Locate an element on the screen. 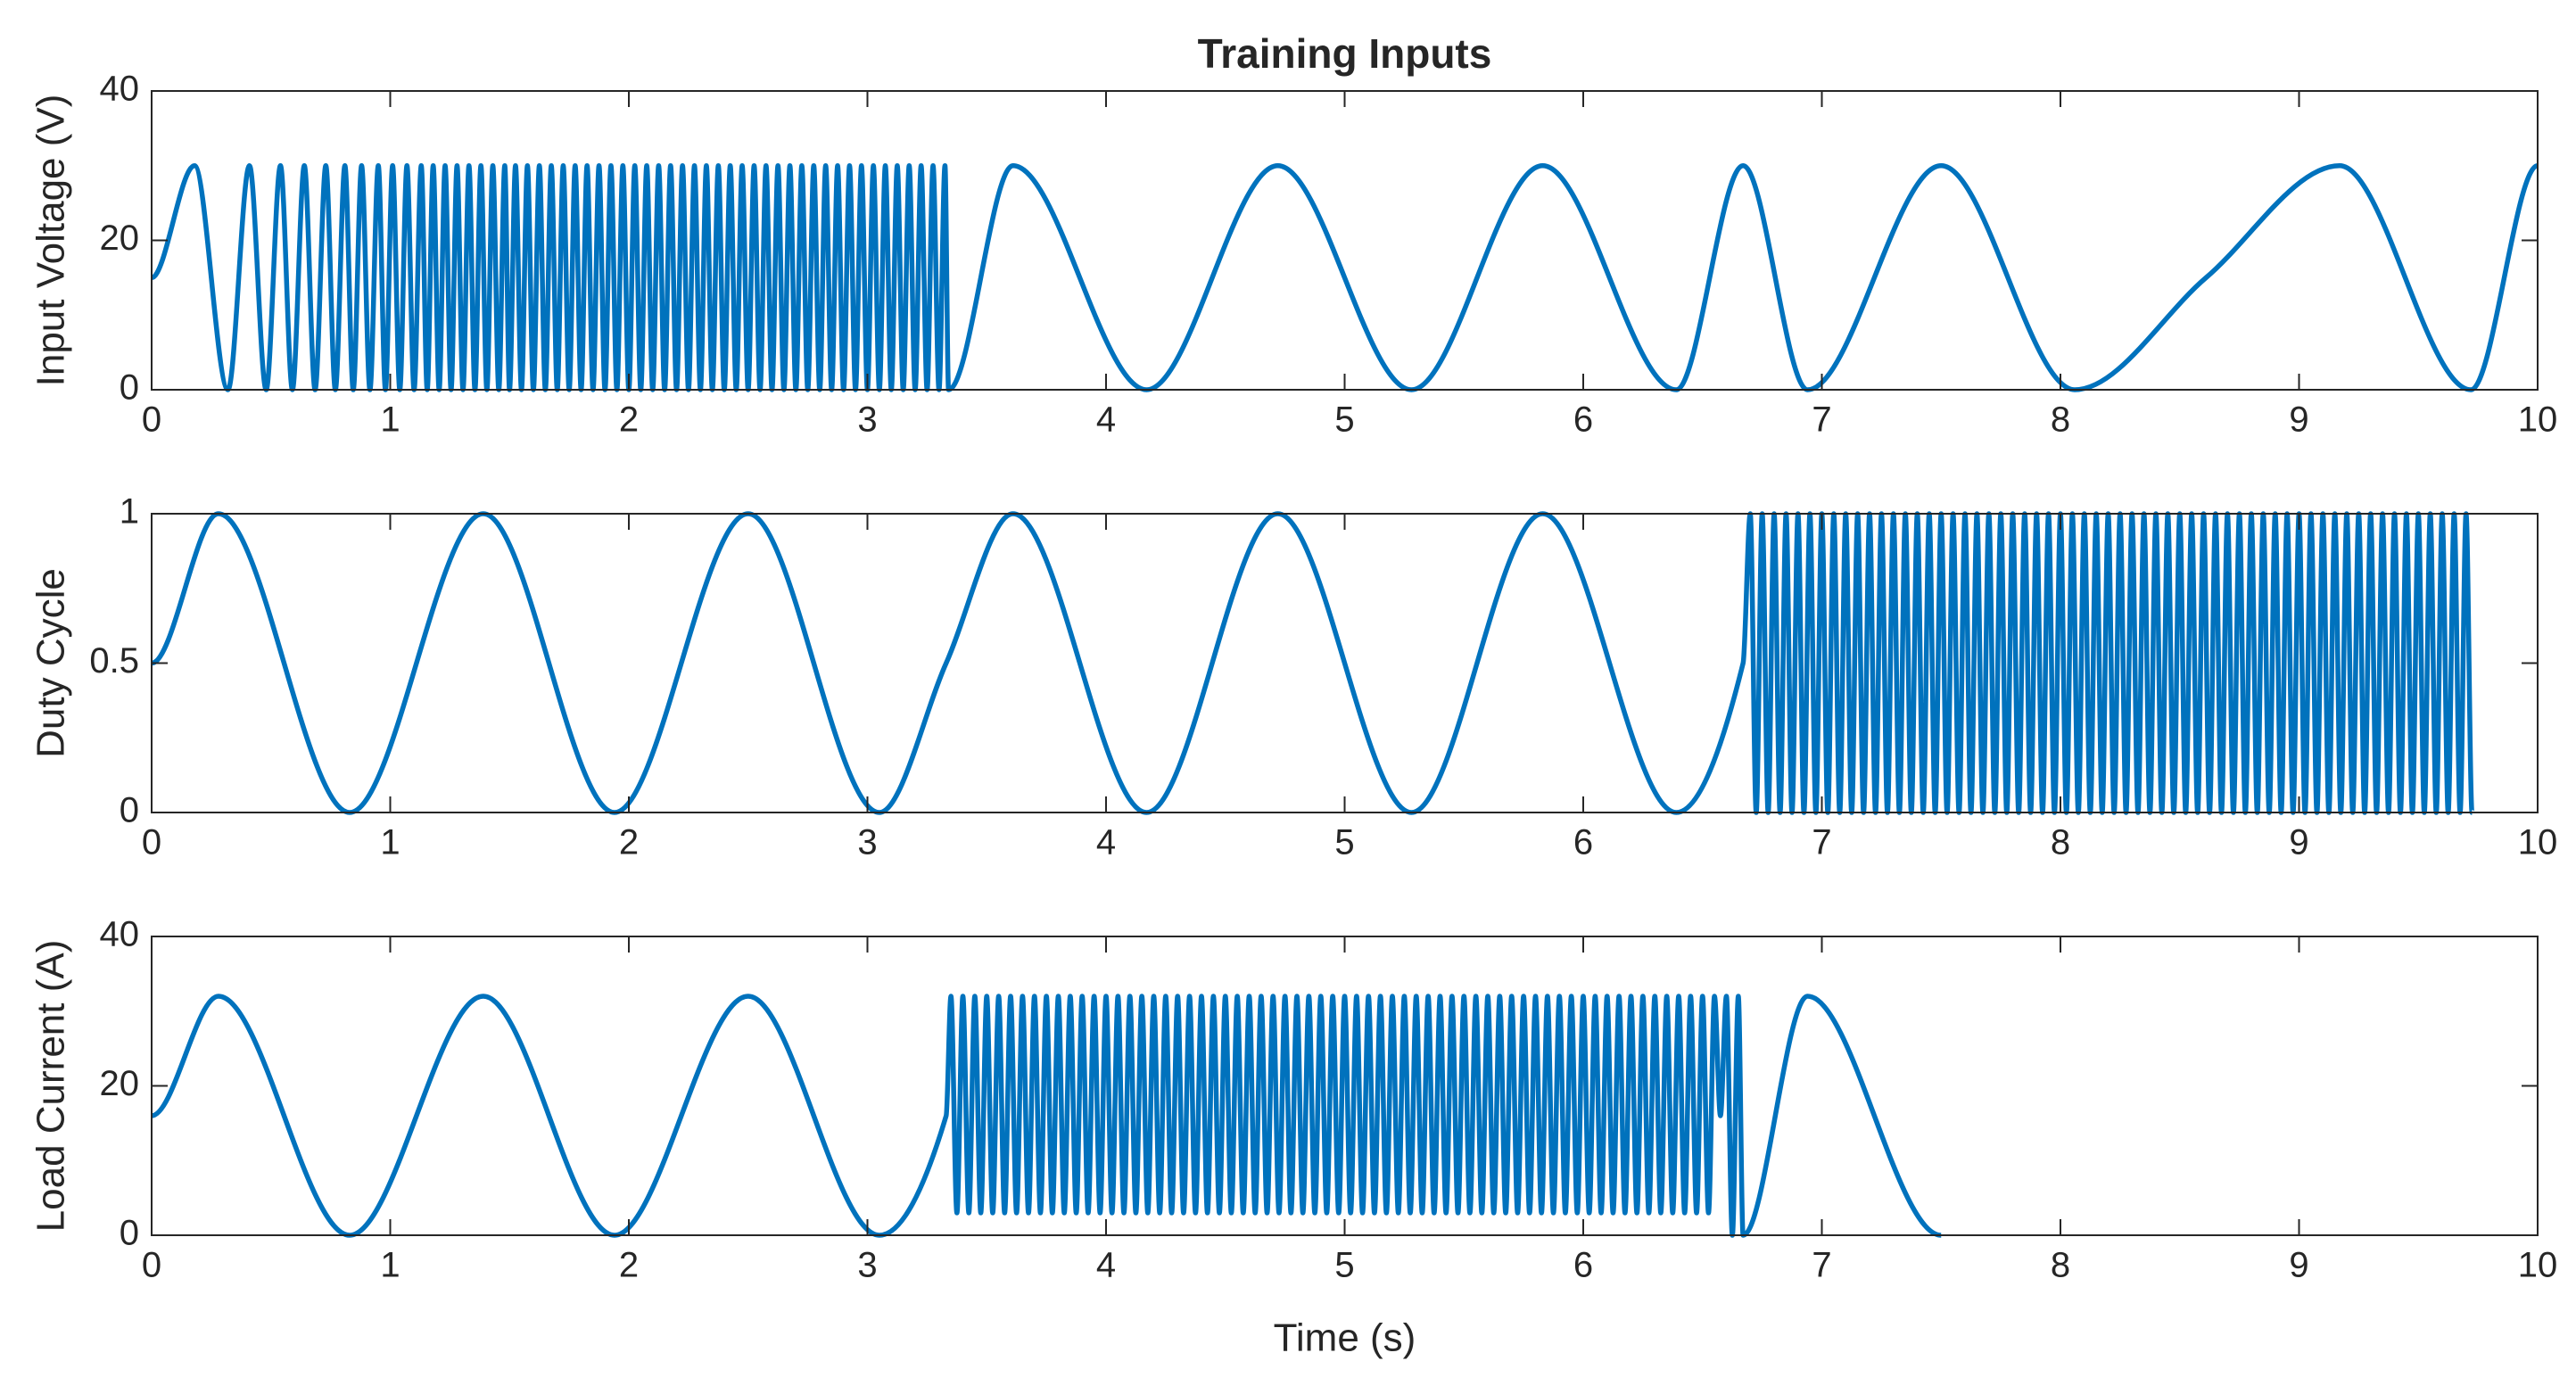  y-tick-label: 0.5 is located at coordinates (114, 661).